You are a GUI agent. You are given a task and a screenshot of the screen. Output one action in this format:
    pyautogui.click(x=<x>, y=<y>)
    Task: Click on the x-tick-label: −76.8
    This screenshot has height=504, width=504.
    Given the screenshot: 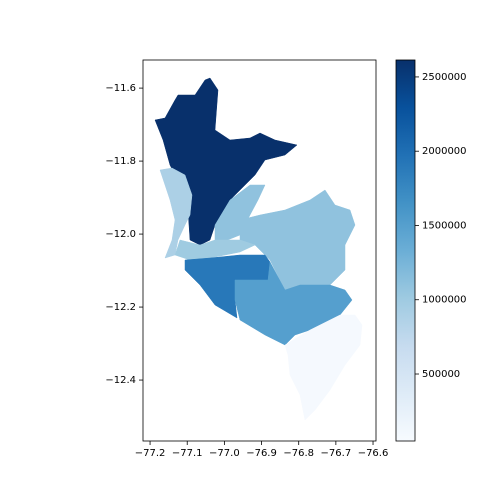 What is the action you would take?
    pyautogui.click(x=298, y=453)
    